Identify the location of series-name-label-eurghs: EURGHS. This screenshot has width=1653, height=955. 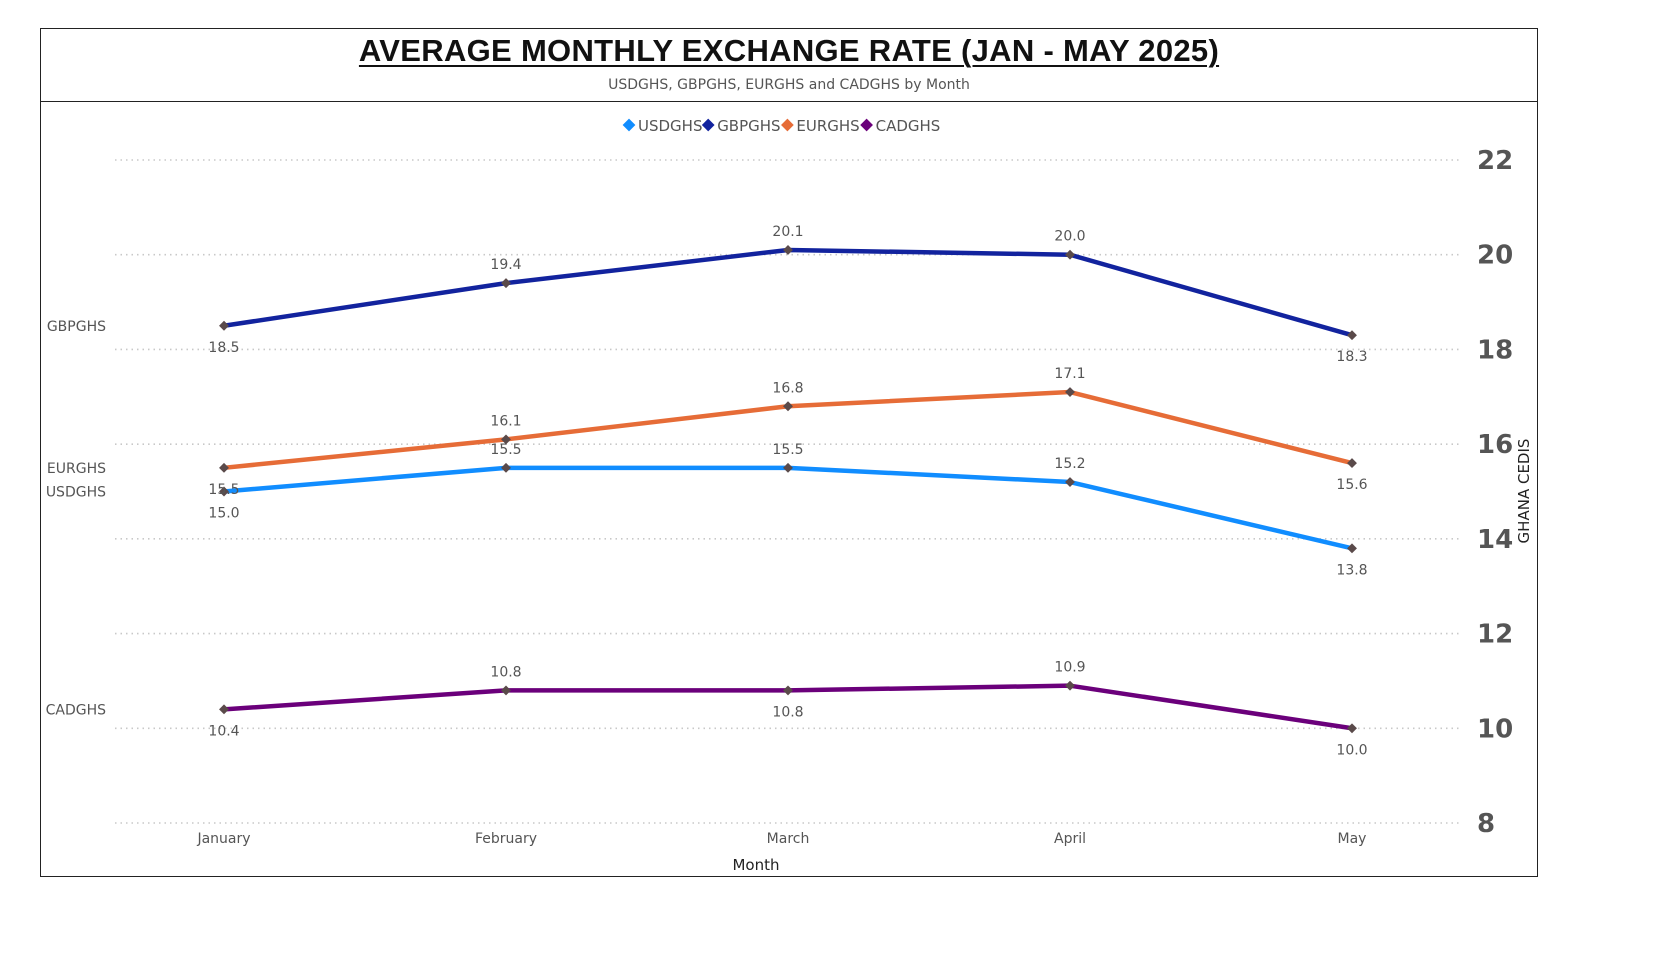
(76, 469).